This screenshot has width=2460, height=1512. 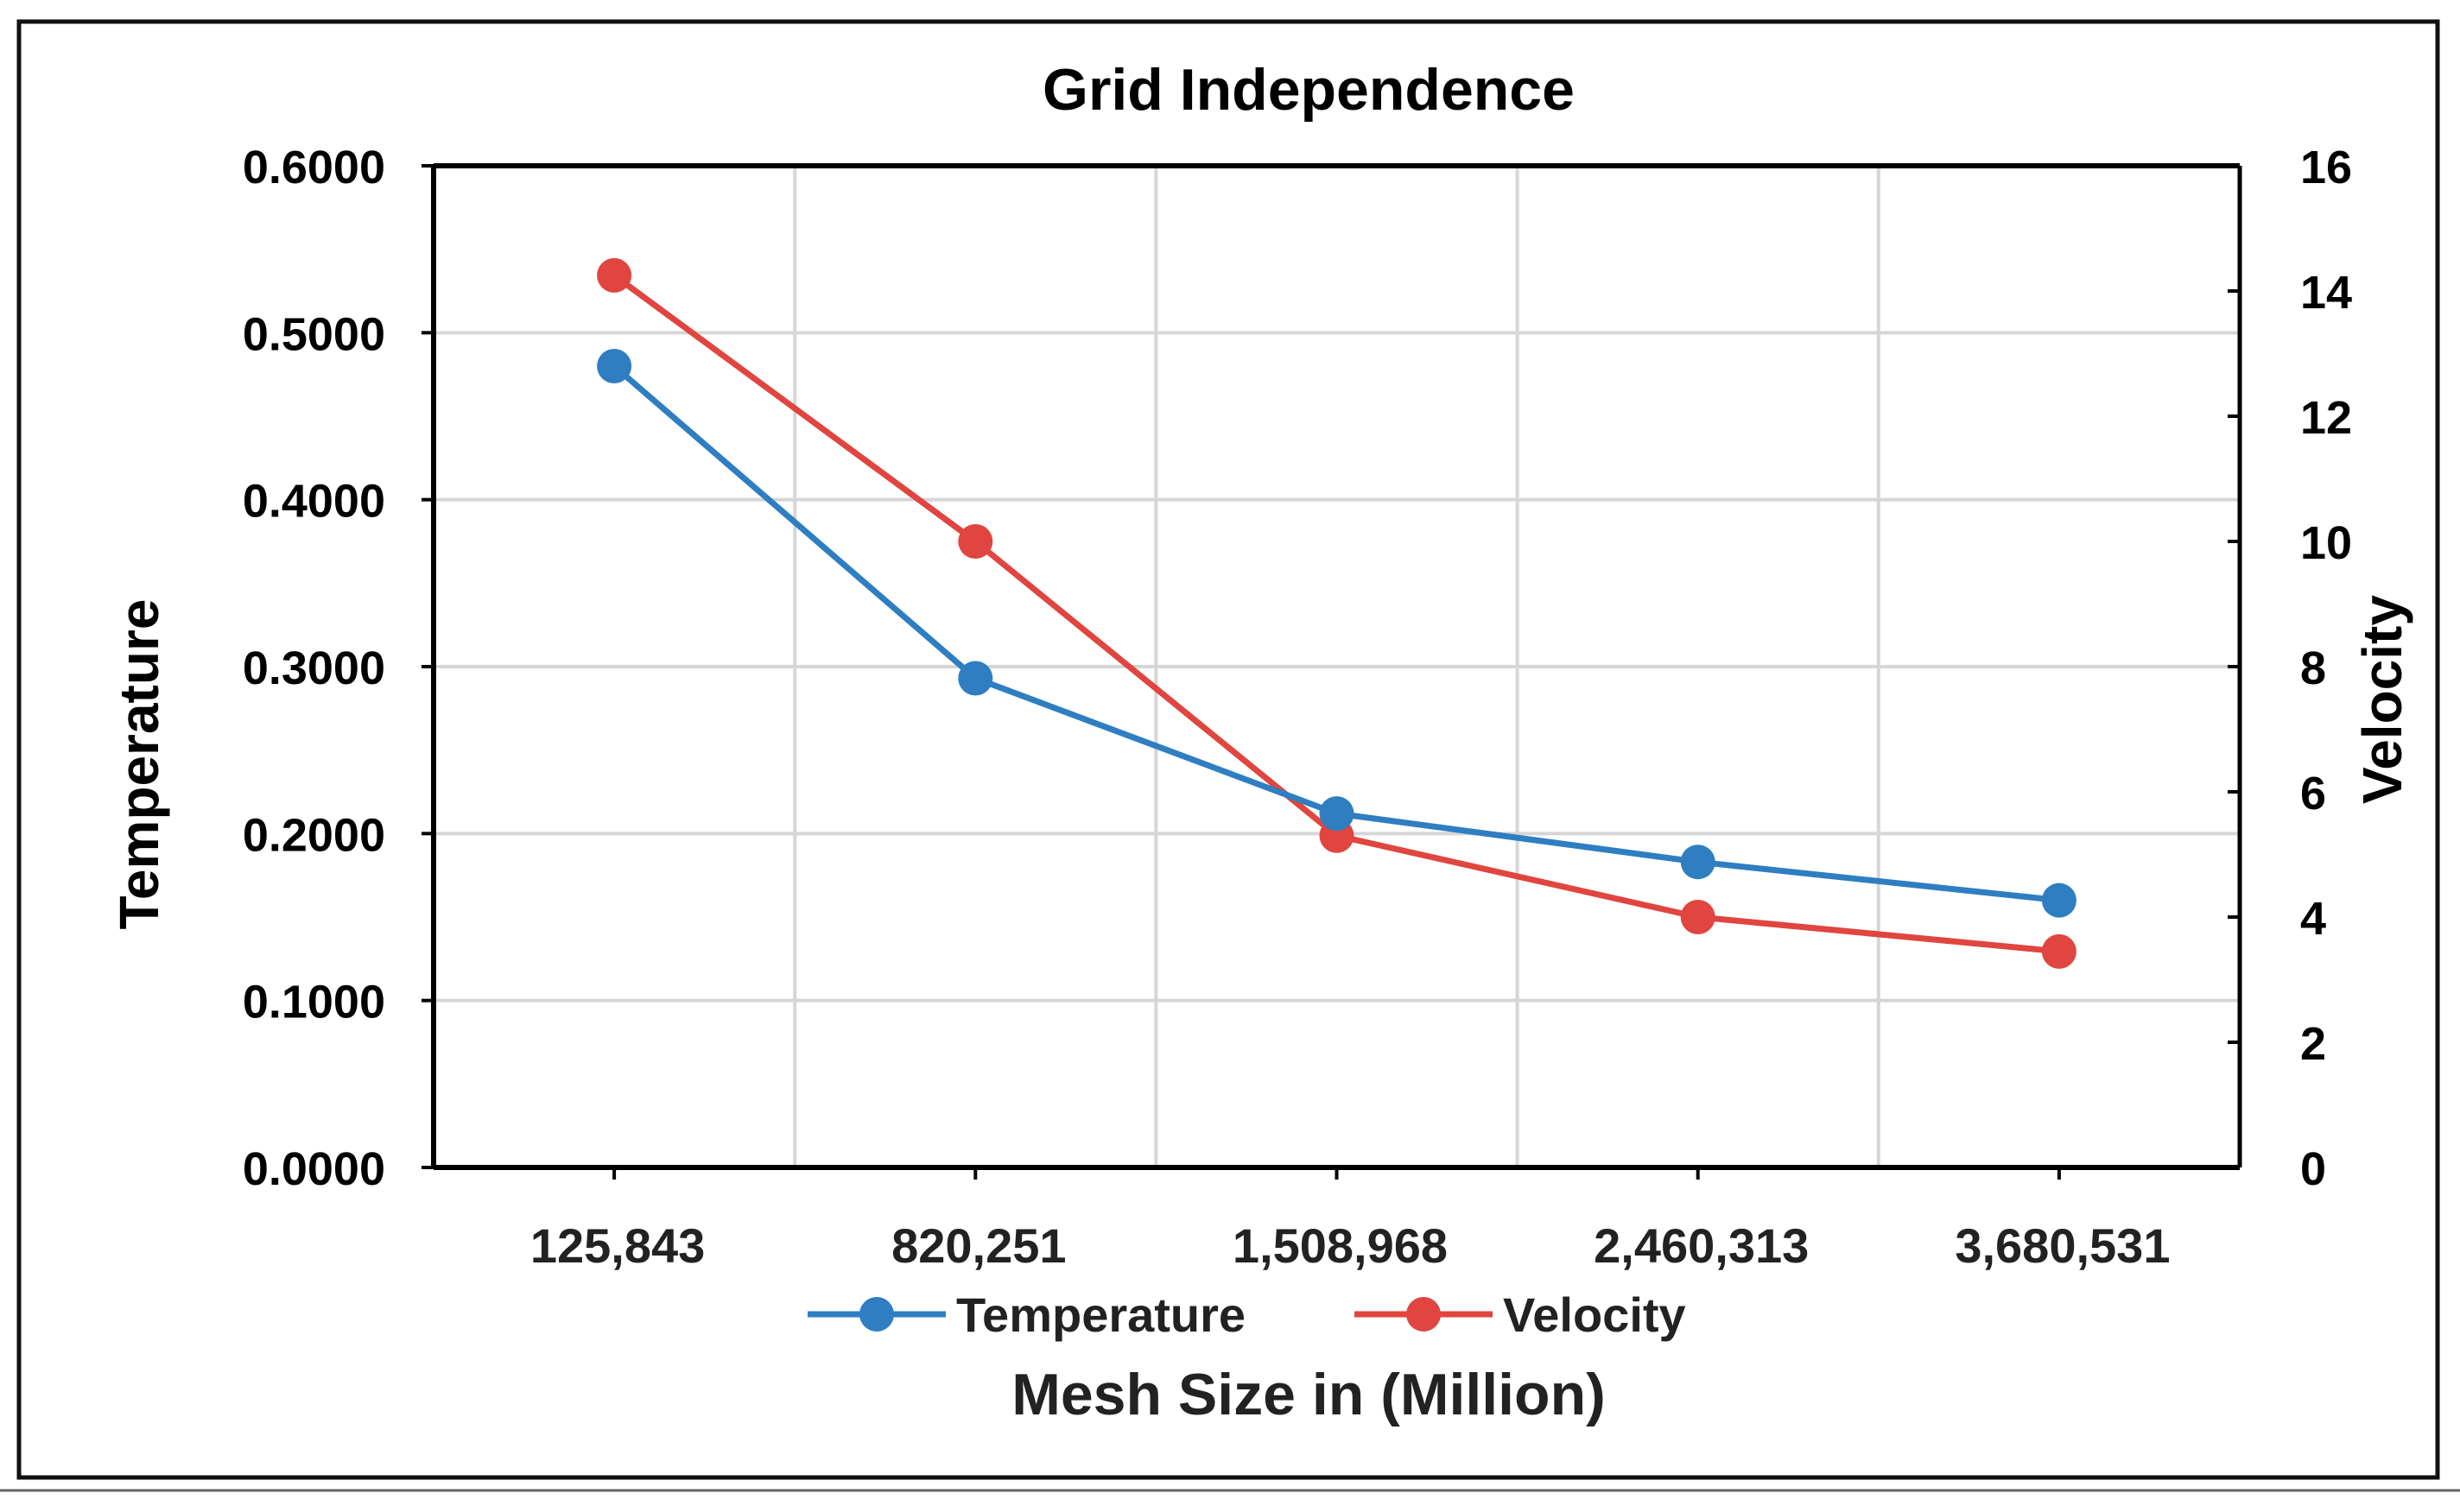 I want to click on y-tick-label: 0.0000, so click(x=314, y=1169).